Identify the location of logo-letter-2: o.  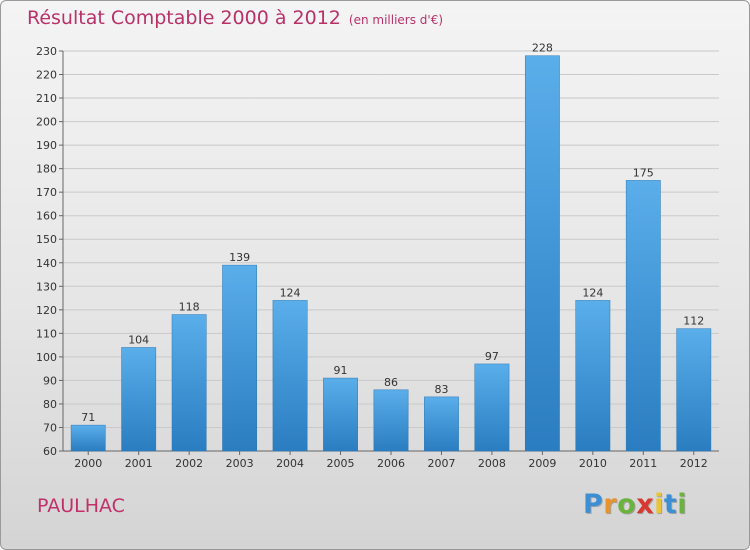
(627, 504).